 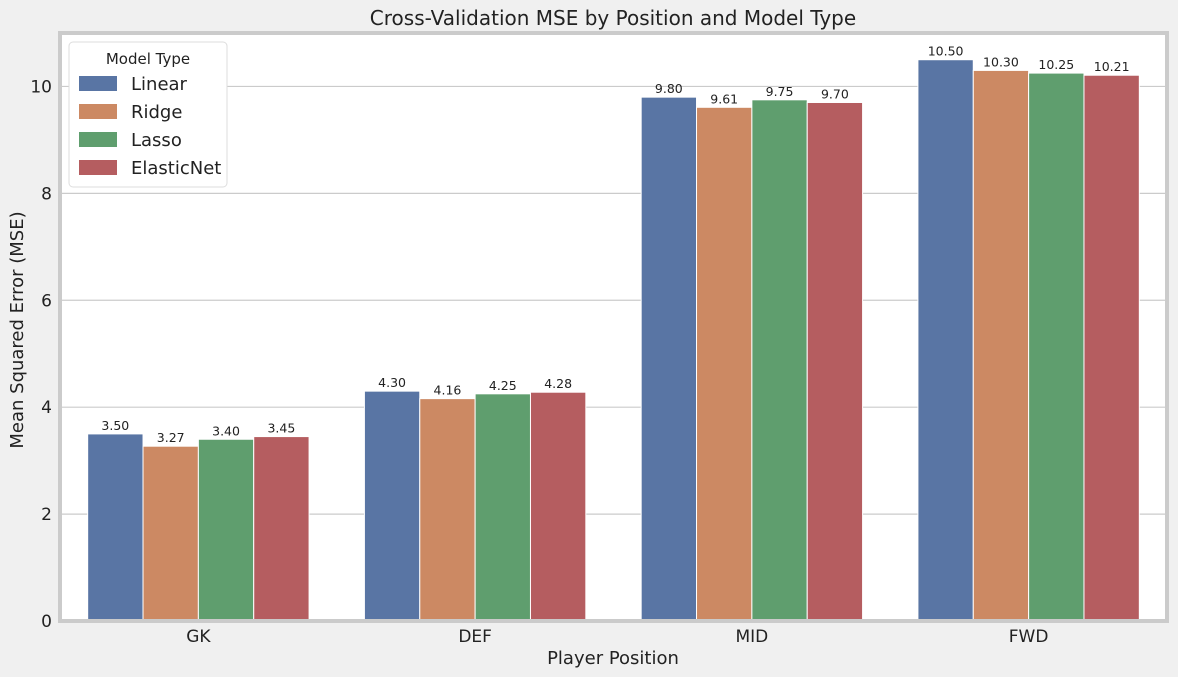 What do you see at coordinates (156, 112) in the screenshot?
I see `legend-label: Ridge` at bounding box center [156, 112].